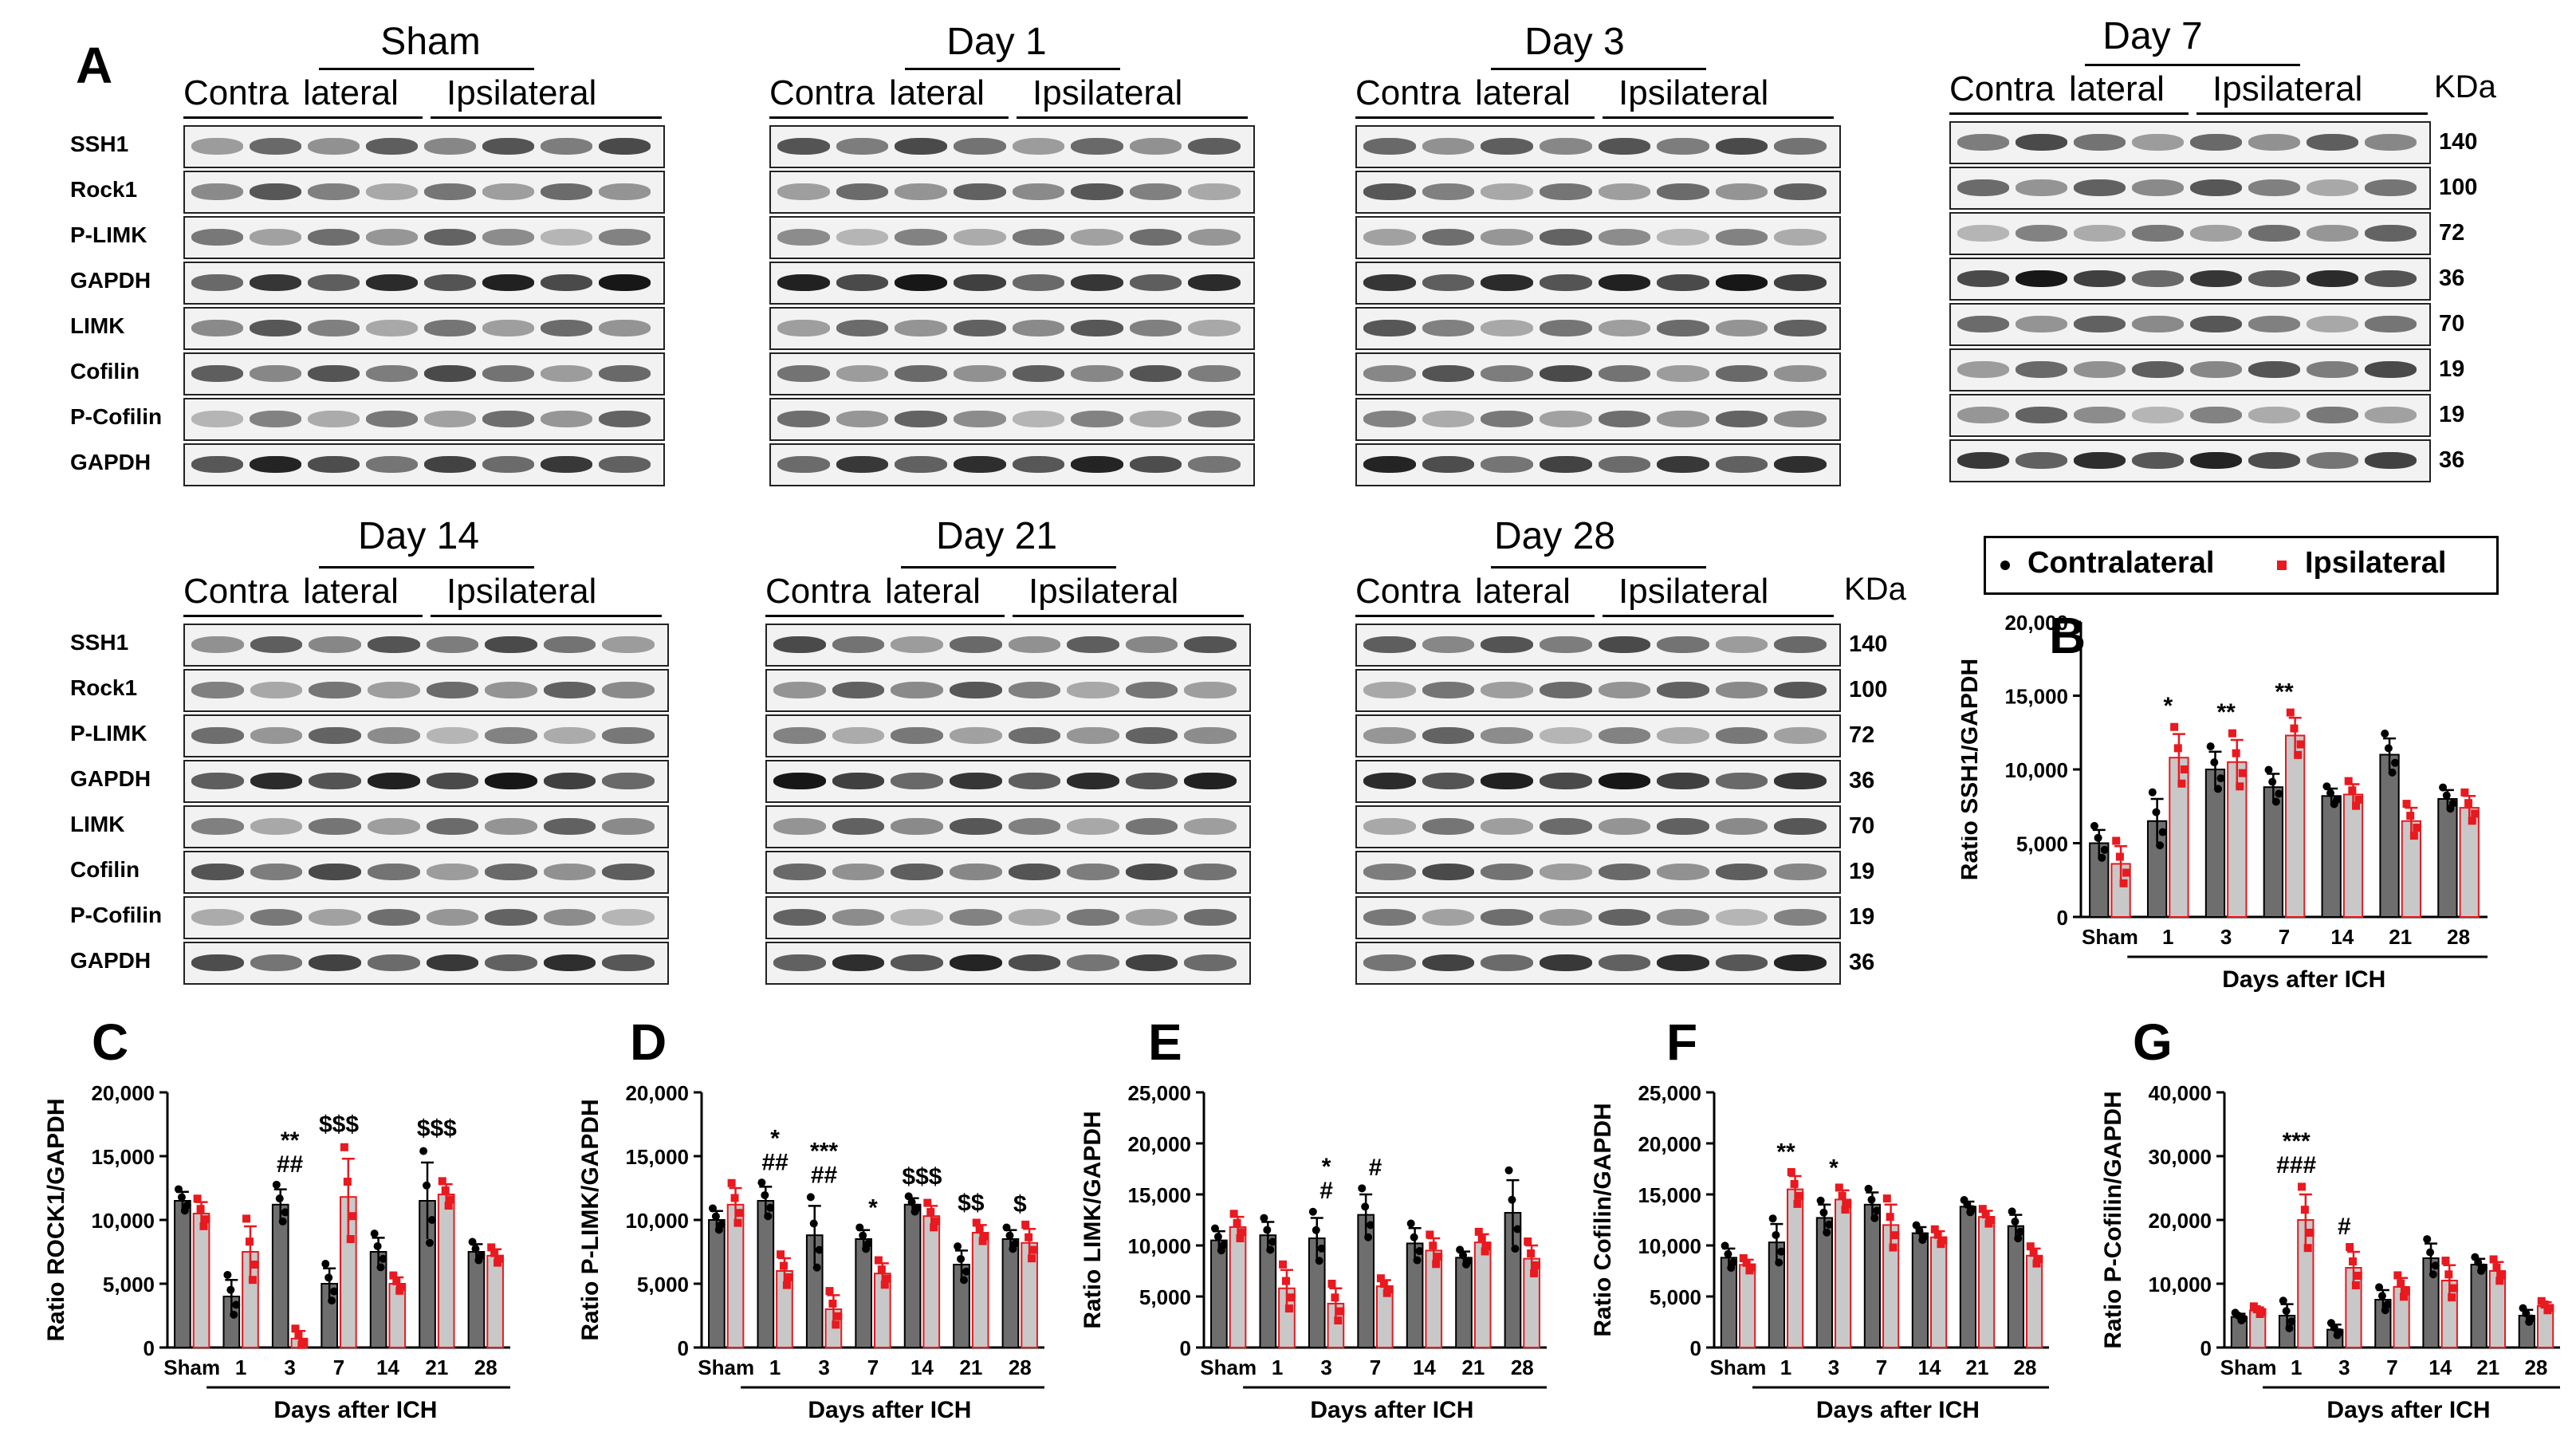 This screenshot has width=2576, height=1440. What do you see at coordinates (1739, 1367) in the screenshot?
I see `x-tick-label: Sham` at bounding box center [1739, 1367].